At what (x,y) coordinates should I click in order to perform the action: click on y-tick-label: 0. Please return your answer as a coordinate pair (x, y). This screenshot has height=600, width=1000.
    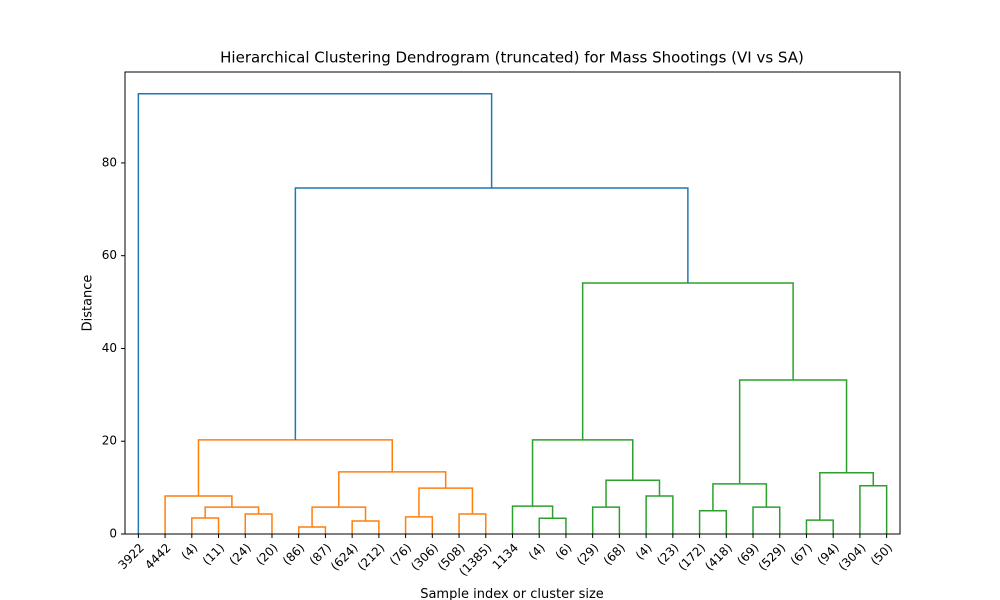
    Looking at the image, I should click on (113, 534).